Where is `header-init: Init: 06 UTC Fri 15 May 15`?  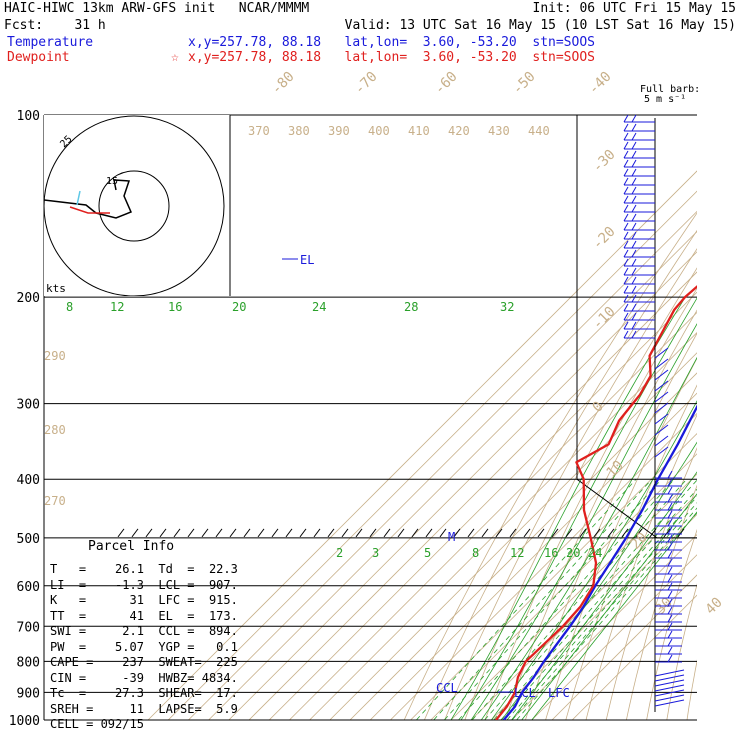
header-init: Init: 06 UTC Fri 15 May 15 is located at coordinates (634, 8).